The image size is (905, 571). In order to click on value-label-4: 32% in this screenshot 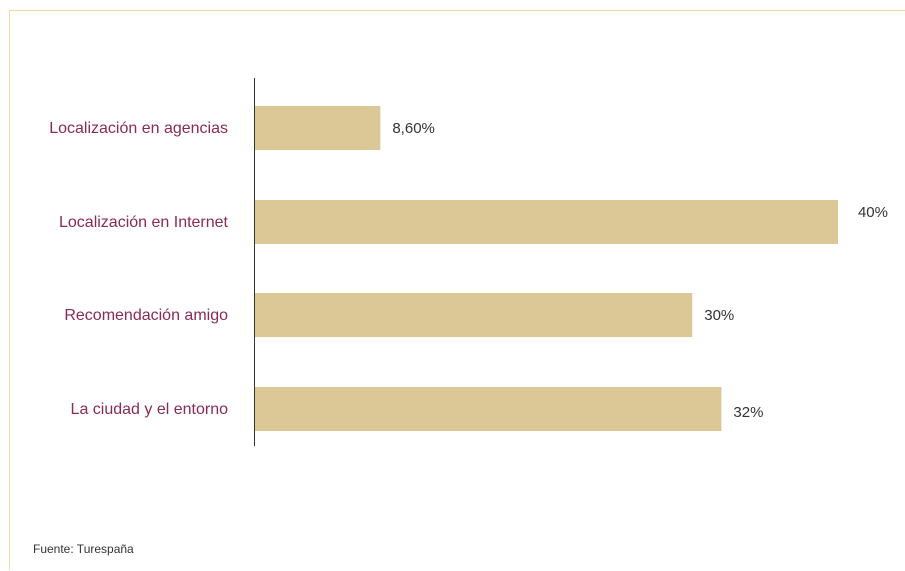, I will do `click(748, 412)`.